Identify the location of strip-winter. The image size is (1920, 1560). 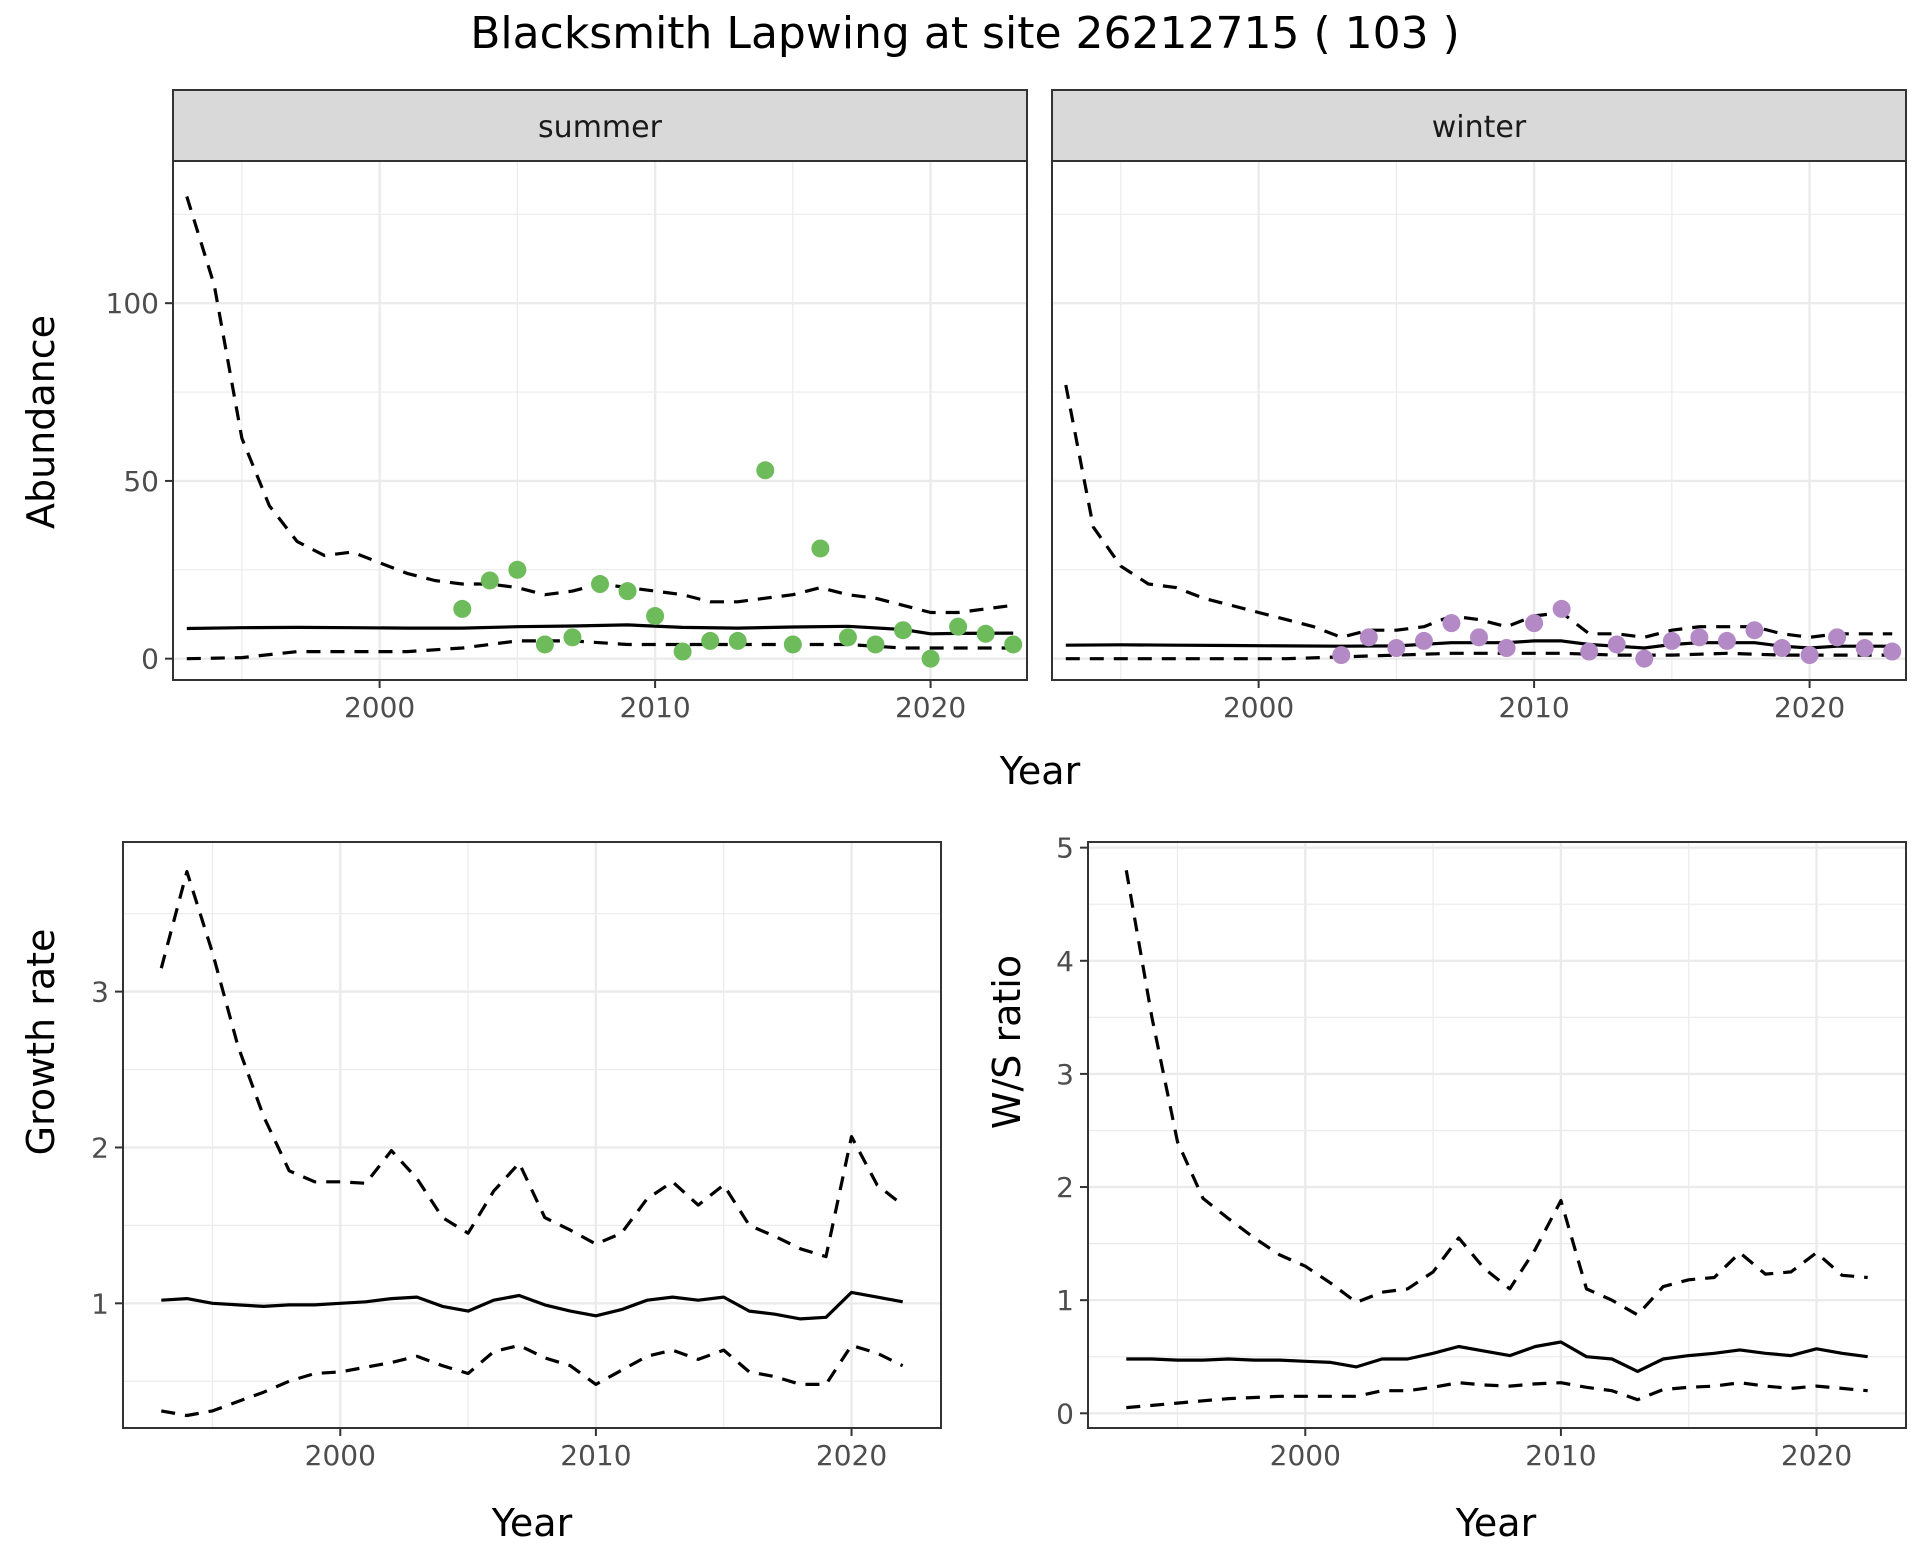
(1479, 125).